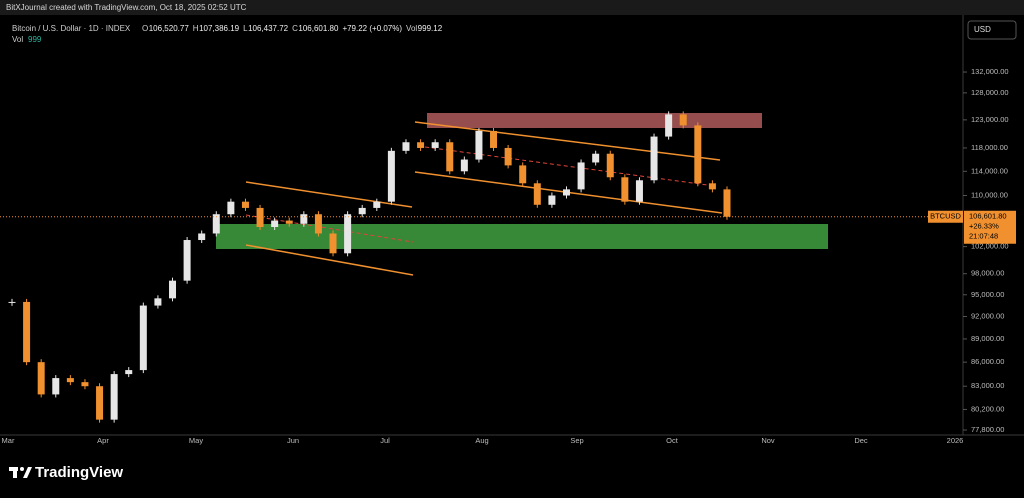 The height and width of the screenshot is (498, 1024). Describe the element at coordinates (982, 29) in the screenshot. I see `currency: USD` at that location.